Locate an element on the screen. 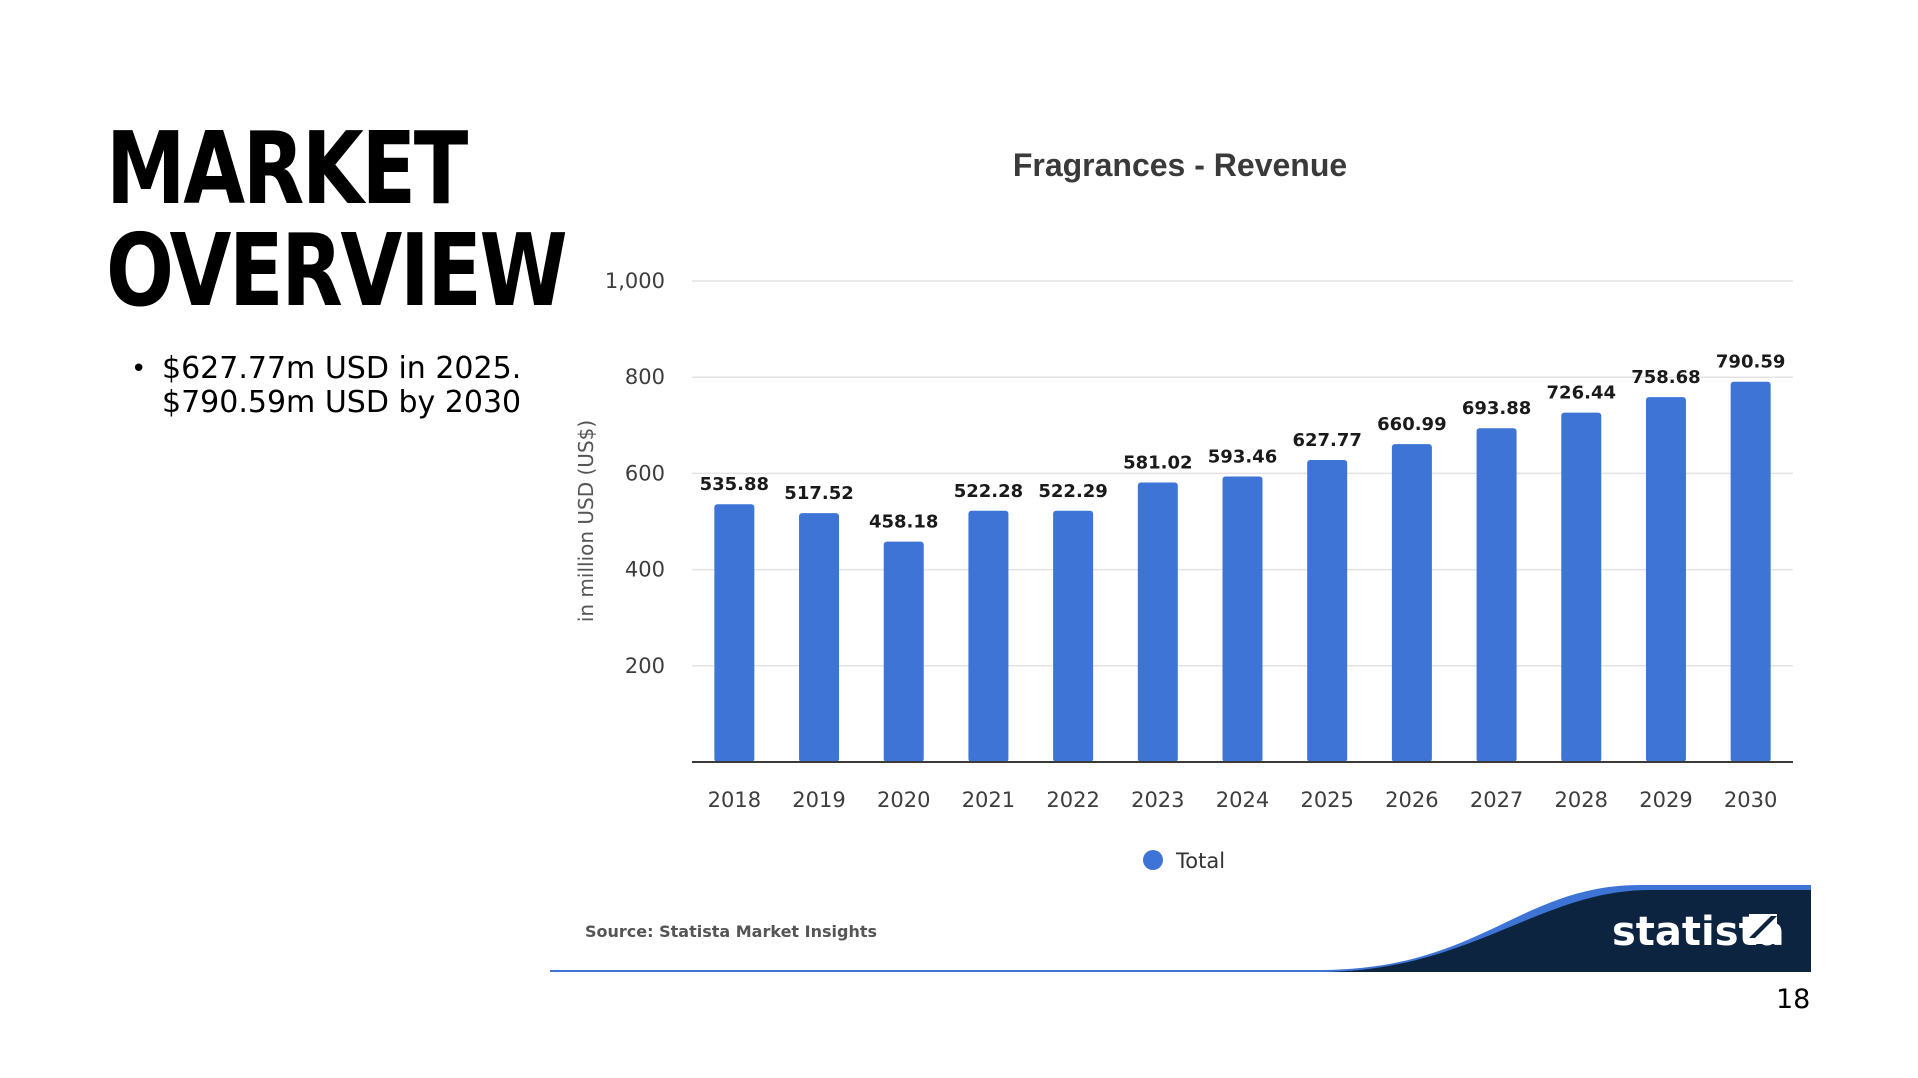 The height and width of the screenshot is (1078, 1918). legend: Total is located at coordinates (1184, 861).